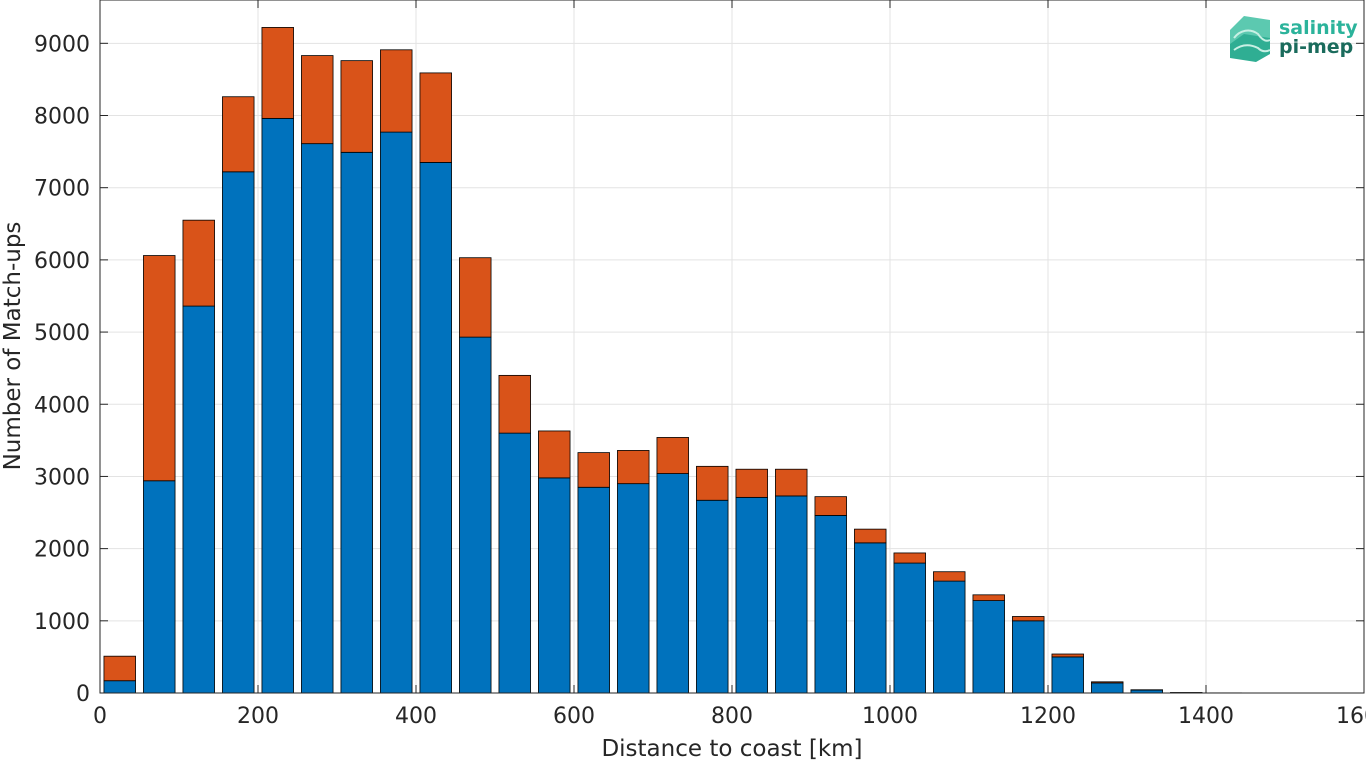  What do you see at coordinates (1316, 47) in the screenshot?
I see `logo-text-pi-mep: pi-mep` at bounding box center [1316, 47].